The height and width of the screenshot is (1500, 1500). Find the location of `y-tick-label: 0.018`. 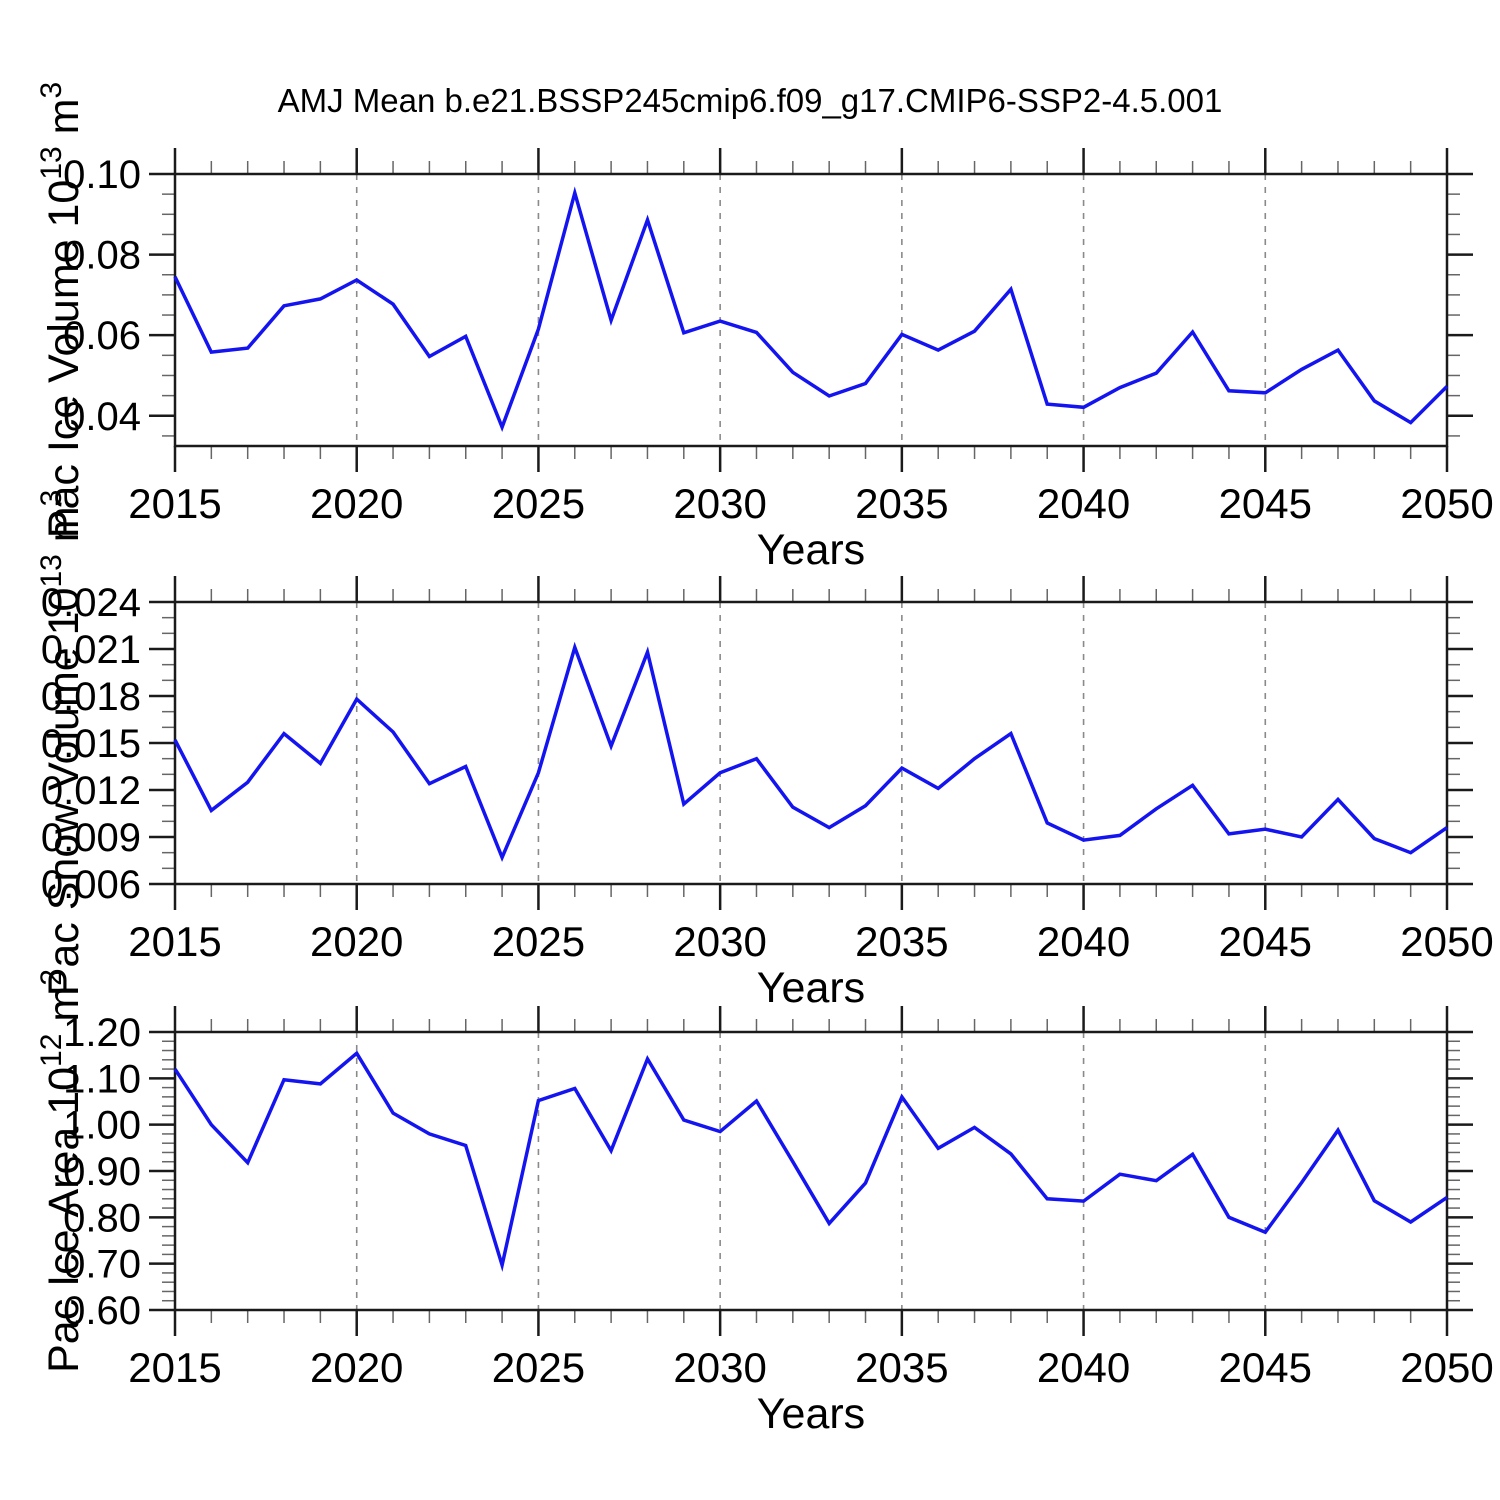

y-tick-label: 0.018 is located at coordinates (91, 697).